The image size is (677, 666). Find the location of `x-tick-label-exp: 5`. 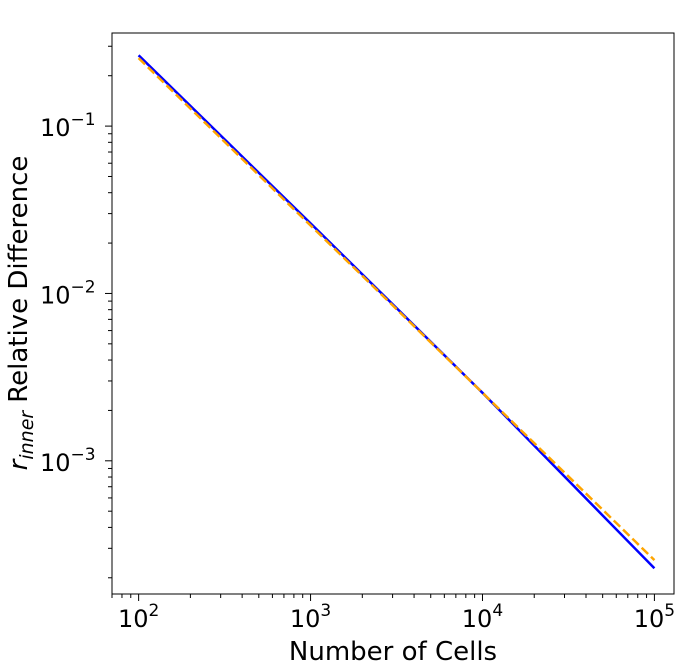

x-tick-label-exp: 5 is located at coordinates (669, 611).